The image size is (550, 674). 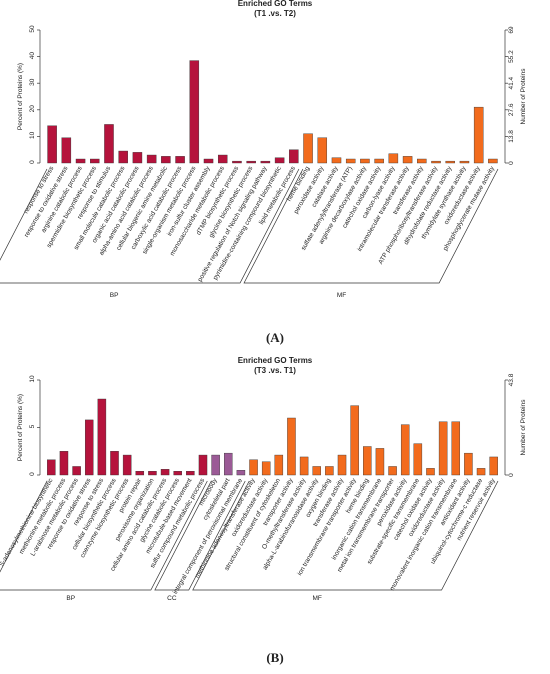 I want to click on y2-tick-label: 27.6, so click(x=511, y=109).